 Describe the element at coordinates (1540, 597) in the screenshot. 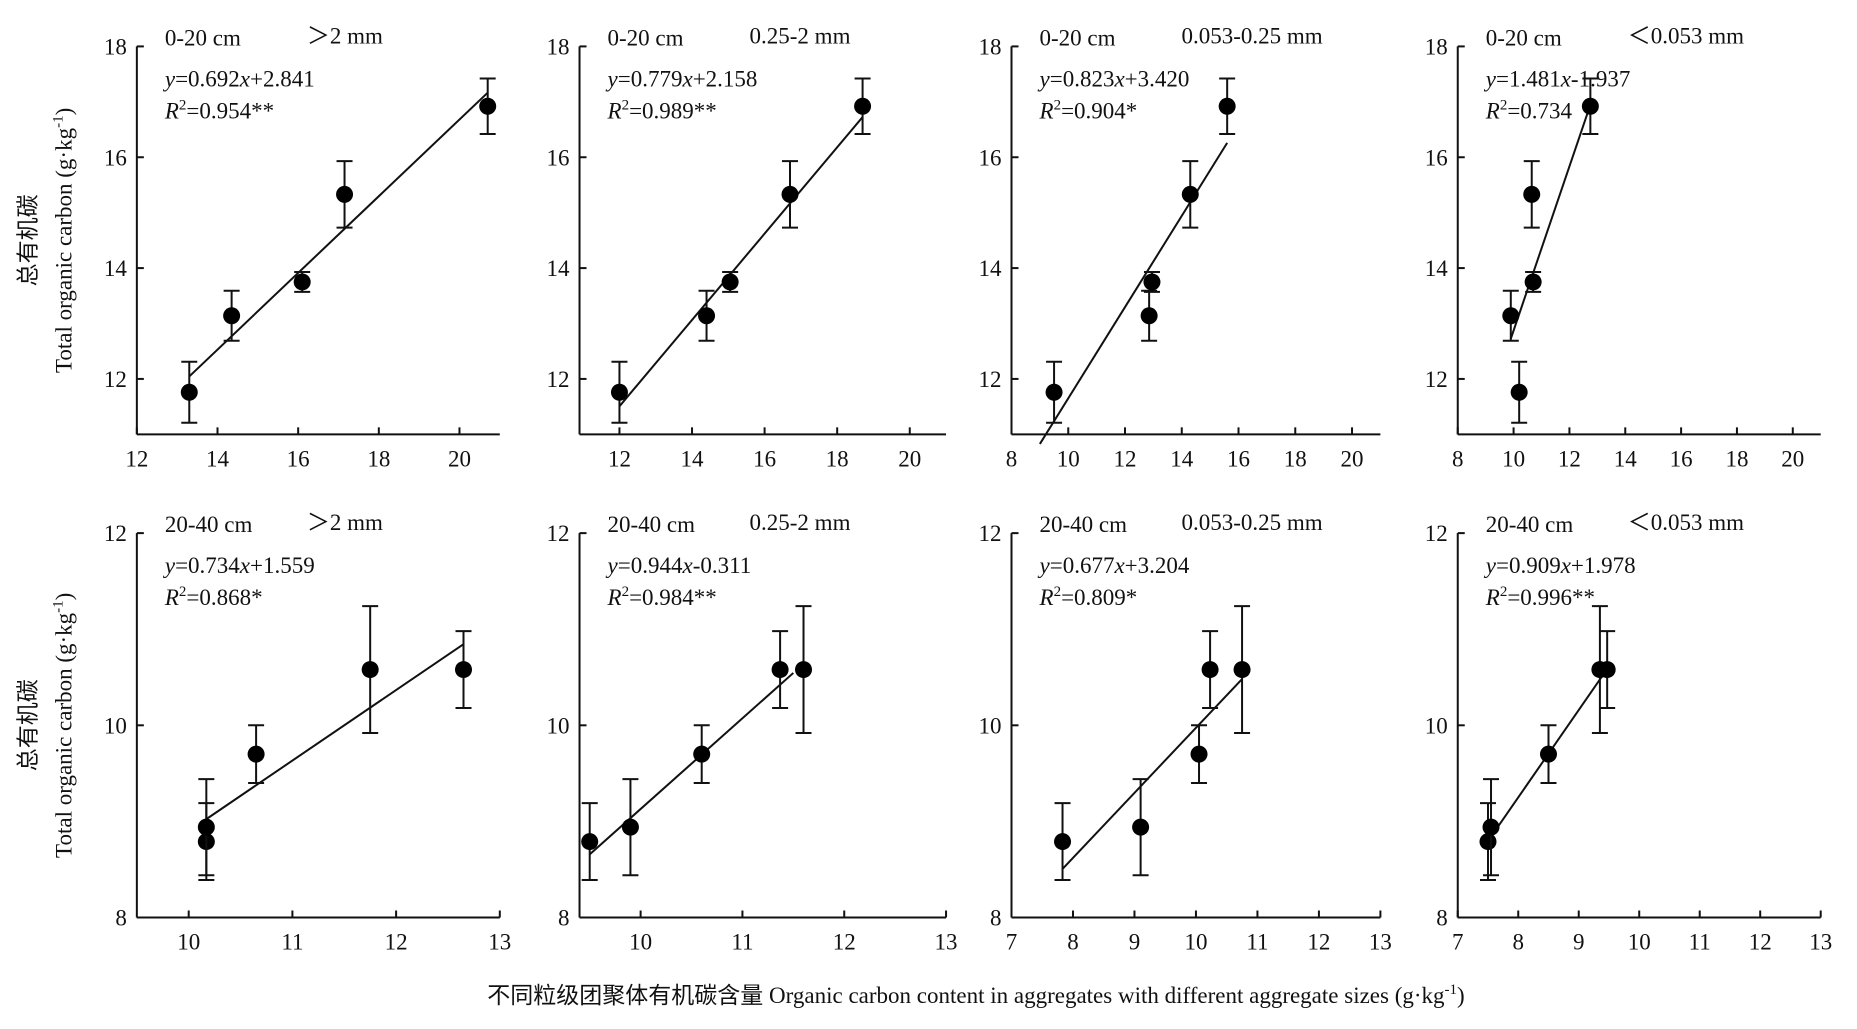

I see `r-squared: R2=0.996**` at that location.